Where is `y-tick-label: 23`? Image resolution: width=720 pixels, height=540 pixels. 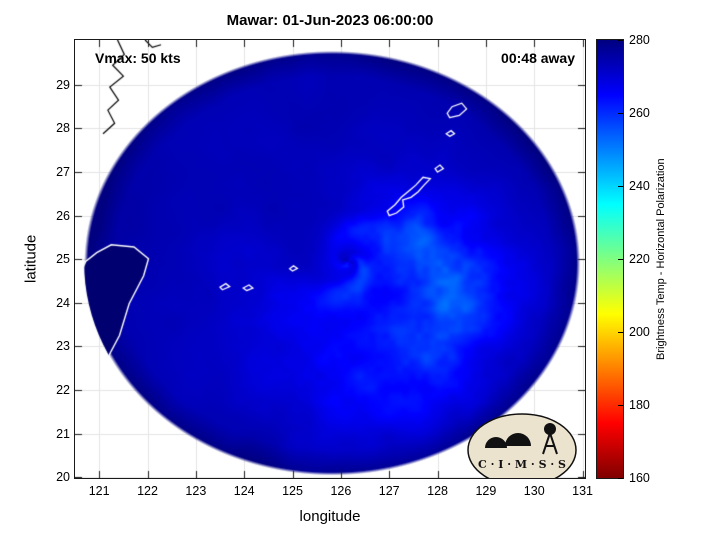 y-tick-label: 23 is located at coordinates (63, 346).